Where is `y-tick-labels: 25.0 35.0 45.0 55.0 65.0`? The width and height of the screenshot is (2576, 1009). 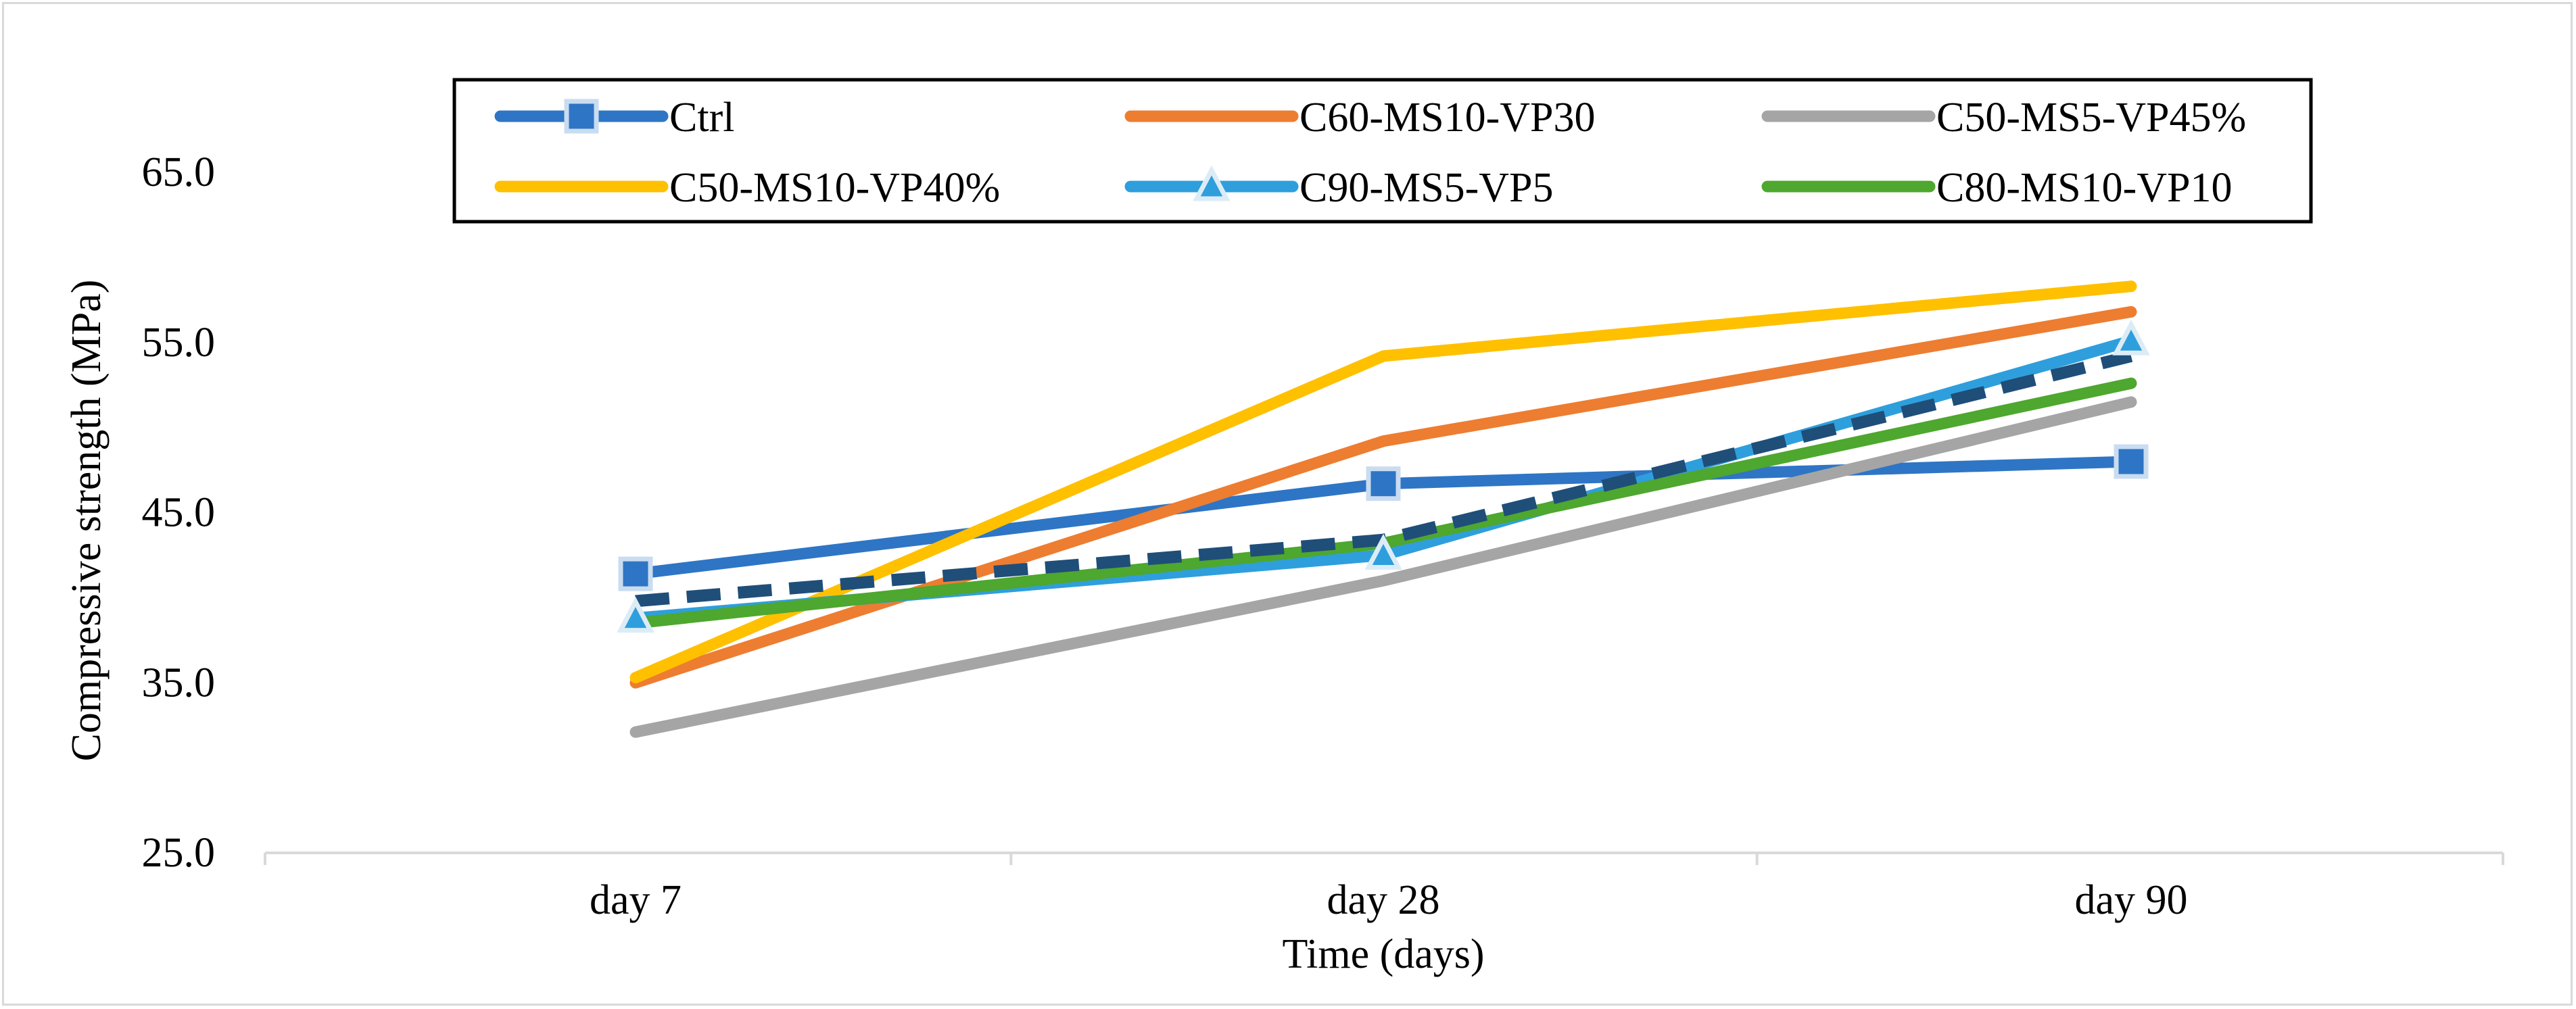
y-tick-labels: 25.0 35.0 45.0 55.0 65.0 is located at coordinates (179, 512).